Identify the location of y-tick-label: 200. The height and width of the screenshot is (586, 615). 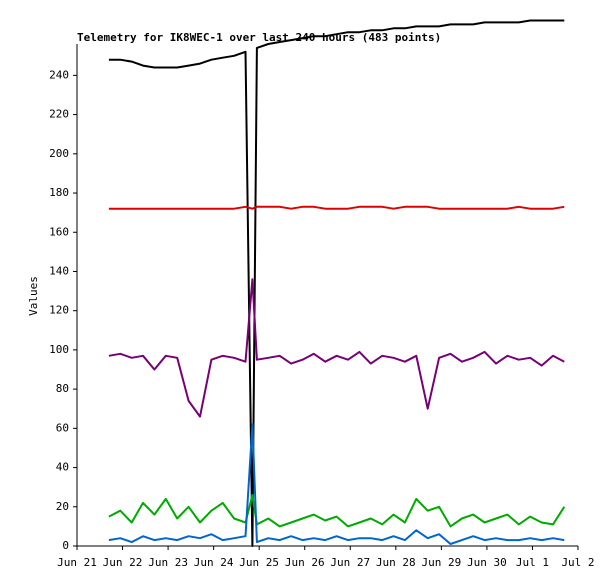
(59, 153).